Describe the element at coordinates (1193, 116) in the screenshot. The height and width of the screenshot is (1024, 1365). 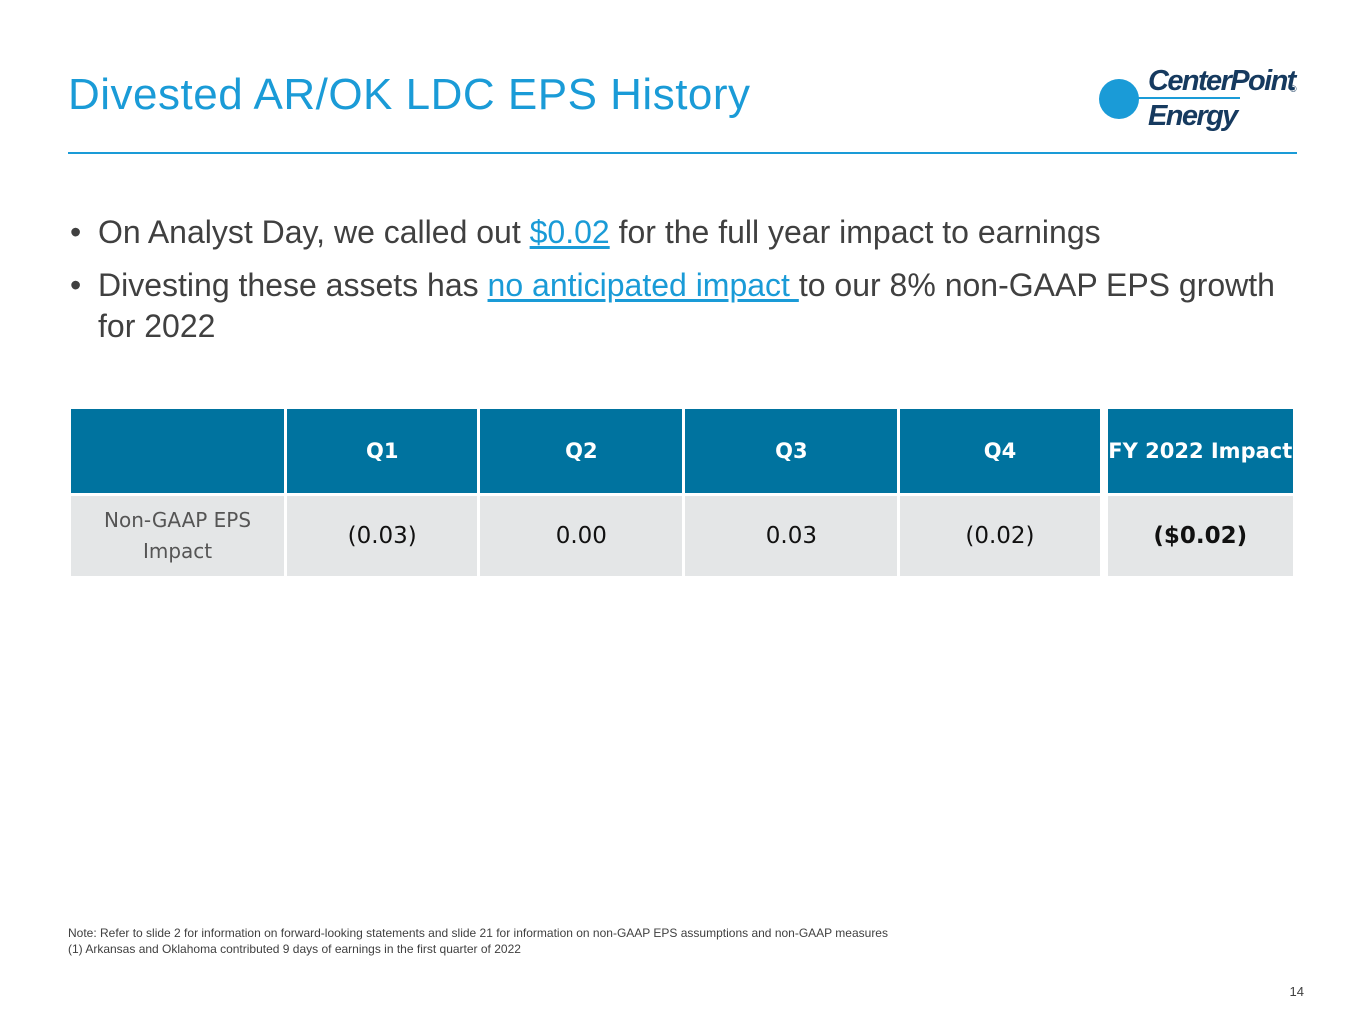
I see `logo-text-line2: Energy` at that location.